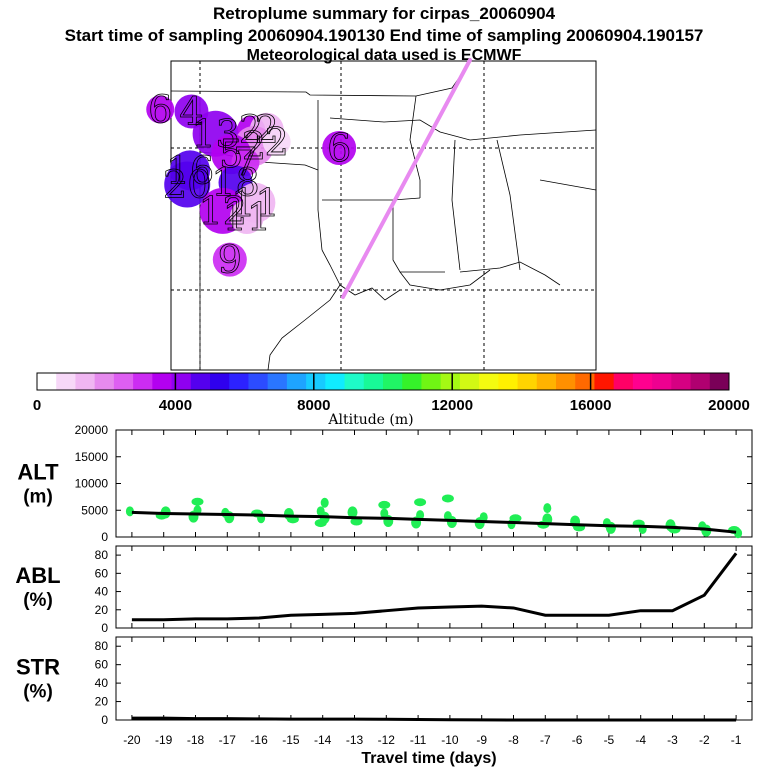 This screenshot has height=768, width=768. What do you see at coordinates (175, 405) in the screenshot?
I see `colorbar-tick-label: 4000` at bounding box center [175, 405].